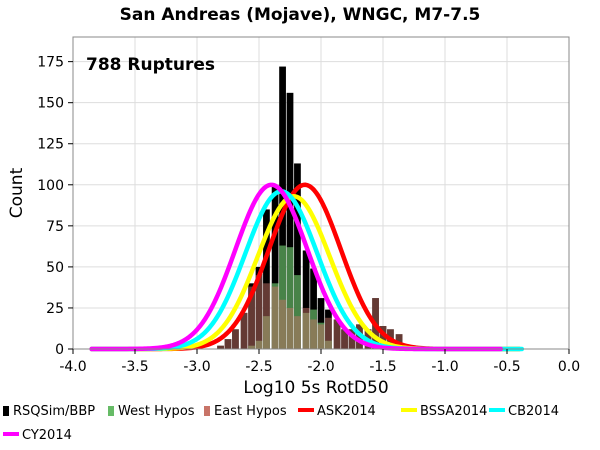 This screenshot has height=450, width=600. Describe the element at coordinates (59, 350) in the screenshot. I see `y-tick-label: 0` at that location.